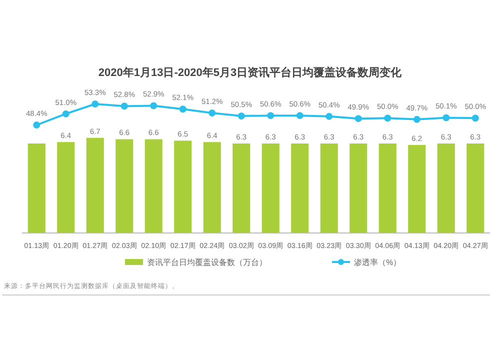 This screenshot has width=500, height=362. What do you see at coordinates (378, 262) in the screenshot?
I see `legend-label: 渗透率（%）` at bounding box center [378, 262].